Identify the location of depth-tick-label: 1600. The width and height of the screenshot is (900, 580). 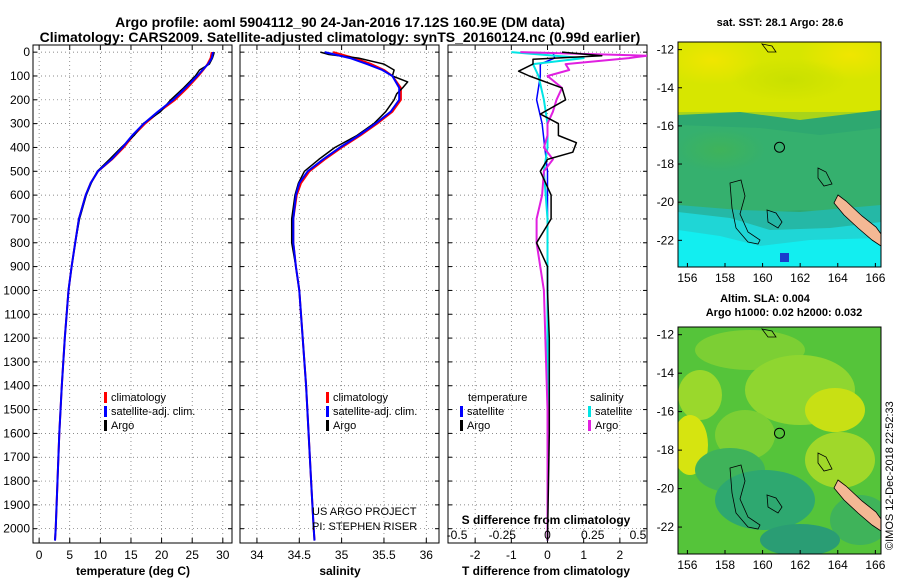
(16, 433).